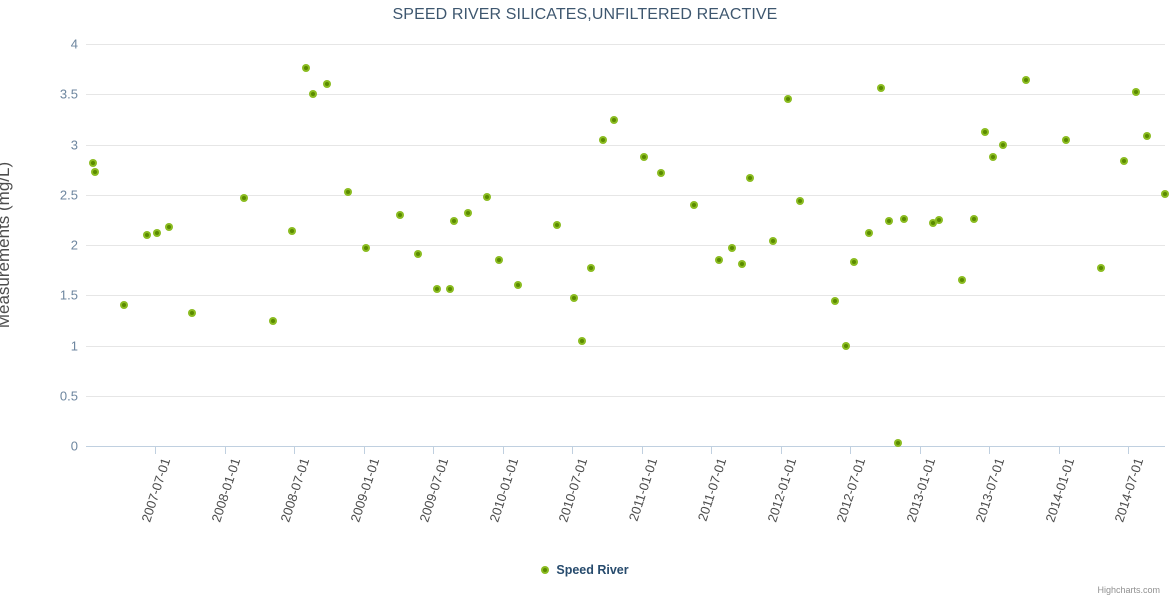 Image resolution: width=1170 pixels, height=600 pixels. Describe the element at coordinates (1129, 490) in the screenshot. I see `x-axis-tick-label: 2014-07-01` at that location.